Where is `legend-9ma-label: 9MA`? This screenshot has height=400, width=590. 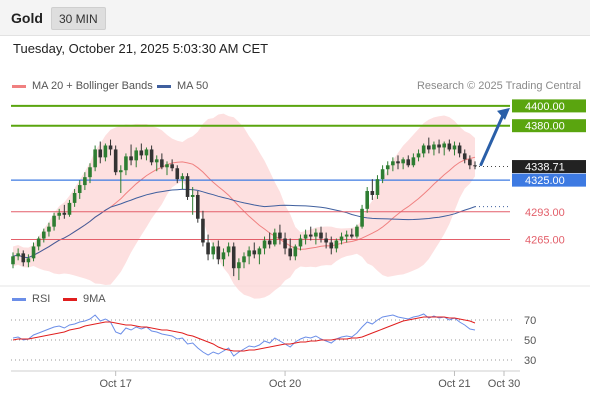
legend-9ma-label: 9MA is located at coordinates (94, 299).